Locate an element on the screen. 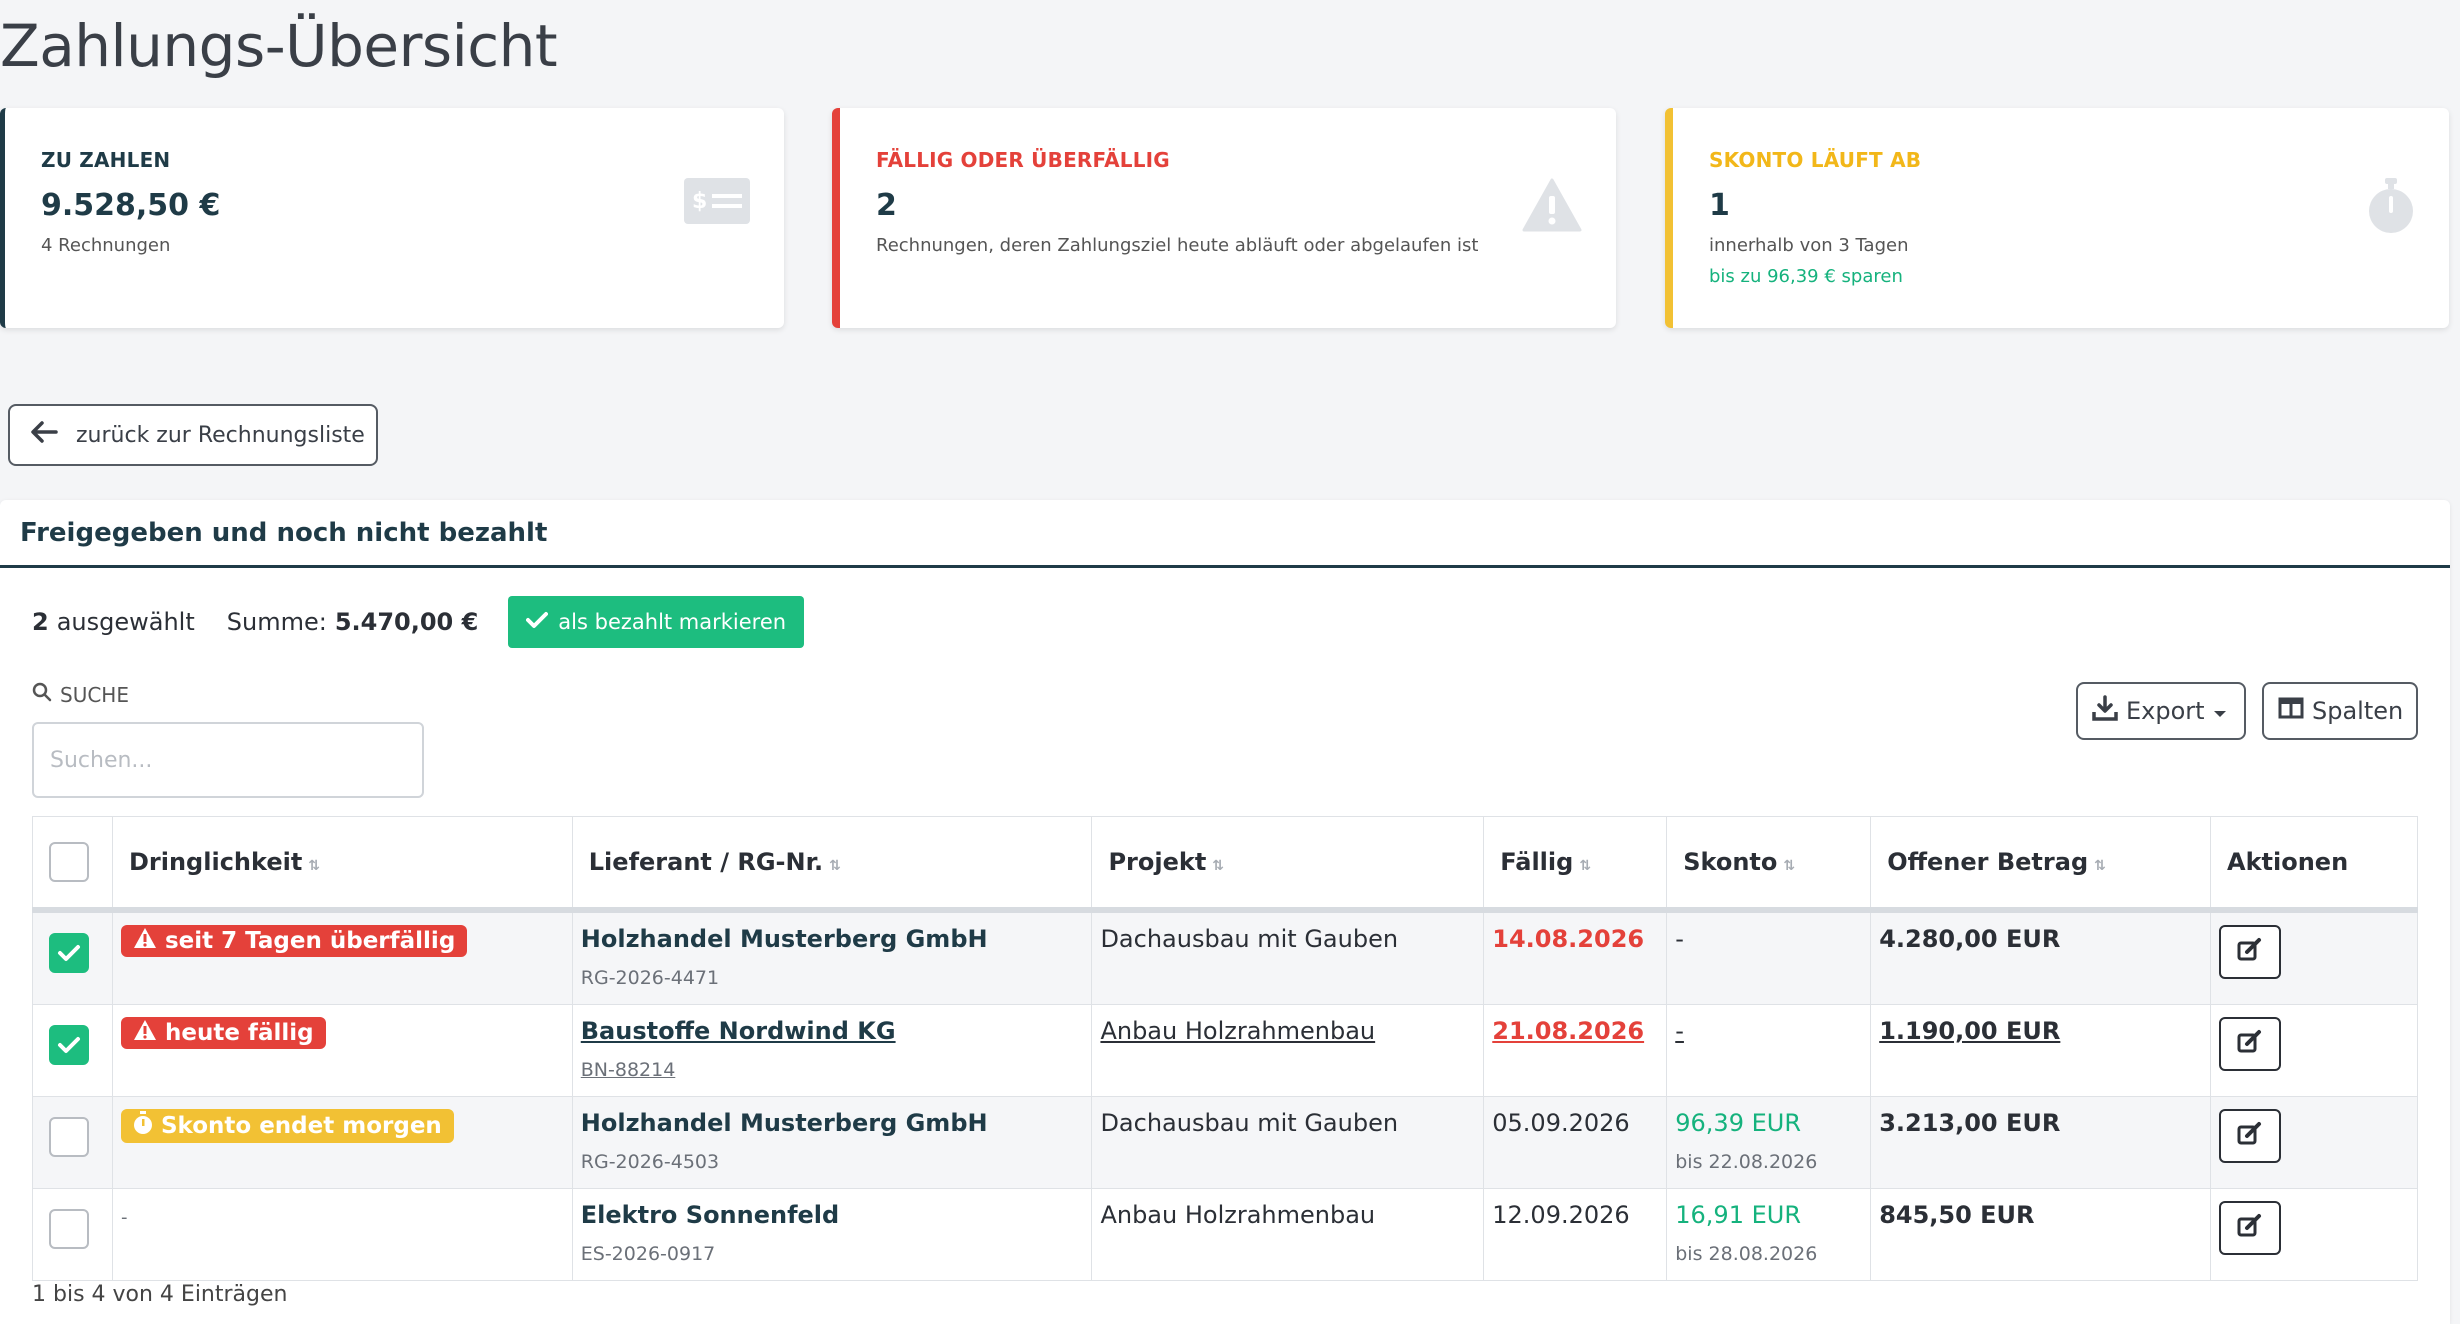 Image resolution: width=2460 pixels, height=1324 pixels. column-header-project: Projekt ⇅ is located at coordinates (1288, 864).